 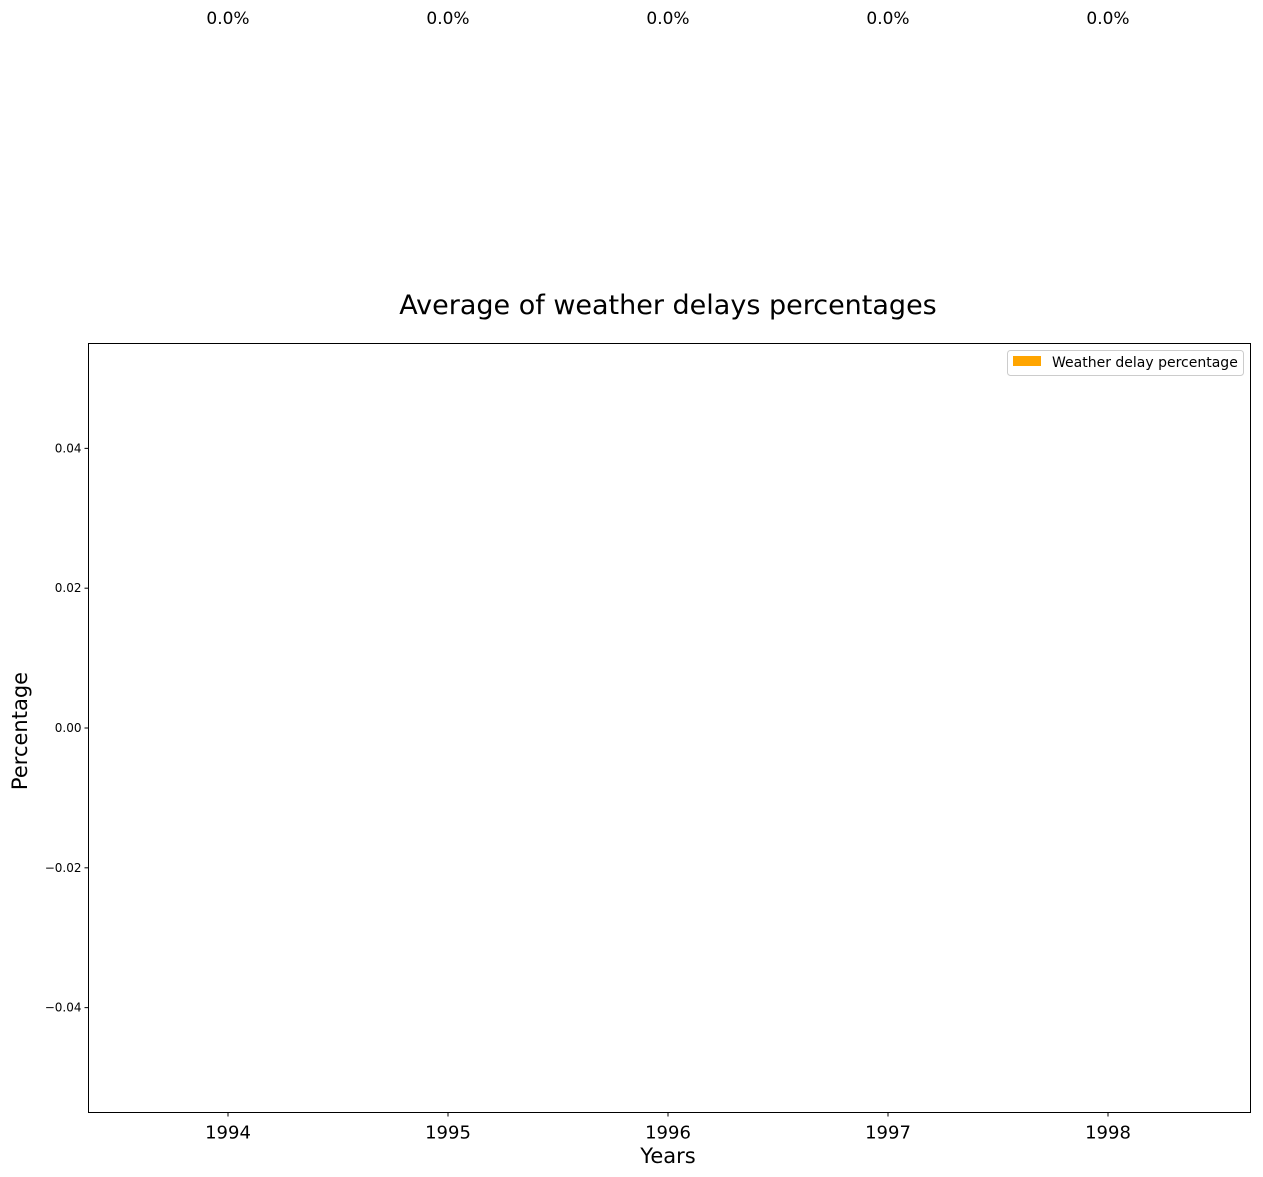 What do you see at coordinates (228, 1133) in the screenshot?
I see `x-tick-label: 1994` at bounding box center [228, 1133].